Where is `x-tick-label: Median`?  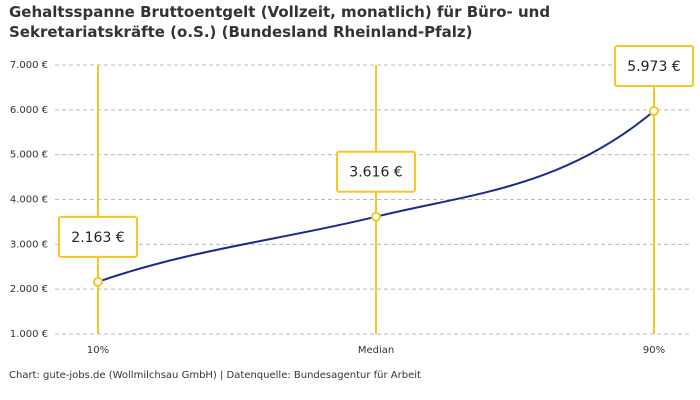
x-tick-label: Median is located at coordinates (376, 350).